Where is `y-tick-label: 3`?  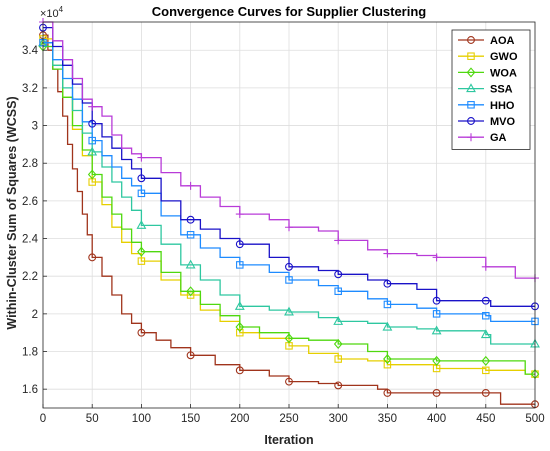
y-tick-label: 3 is located at coordinates (35, 127).